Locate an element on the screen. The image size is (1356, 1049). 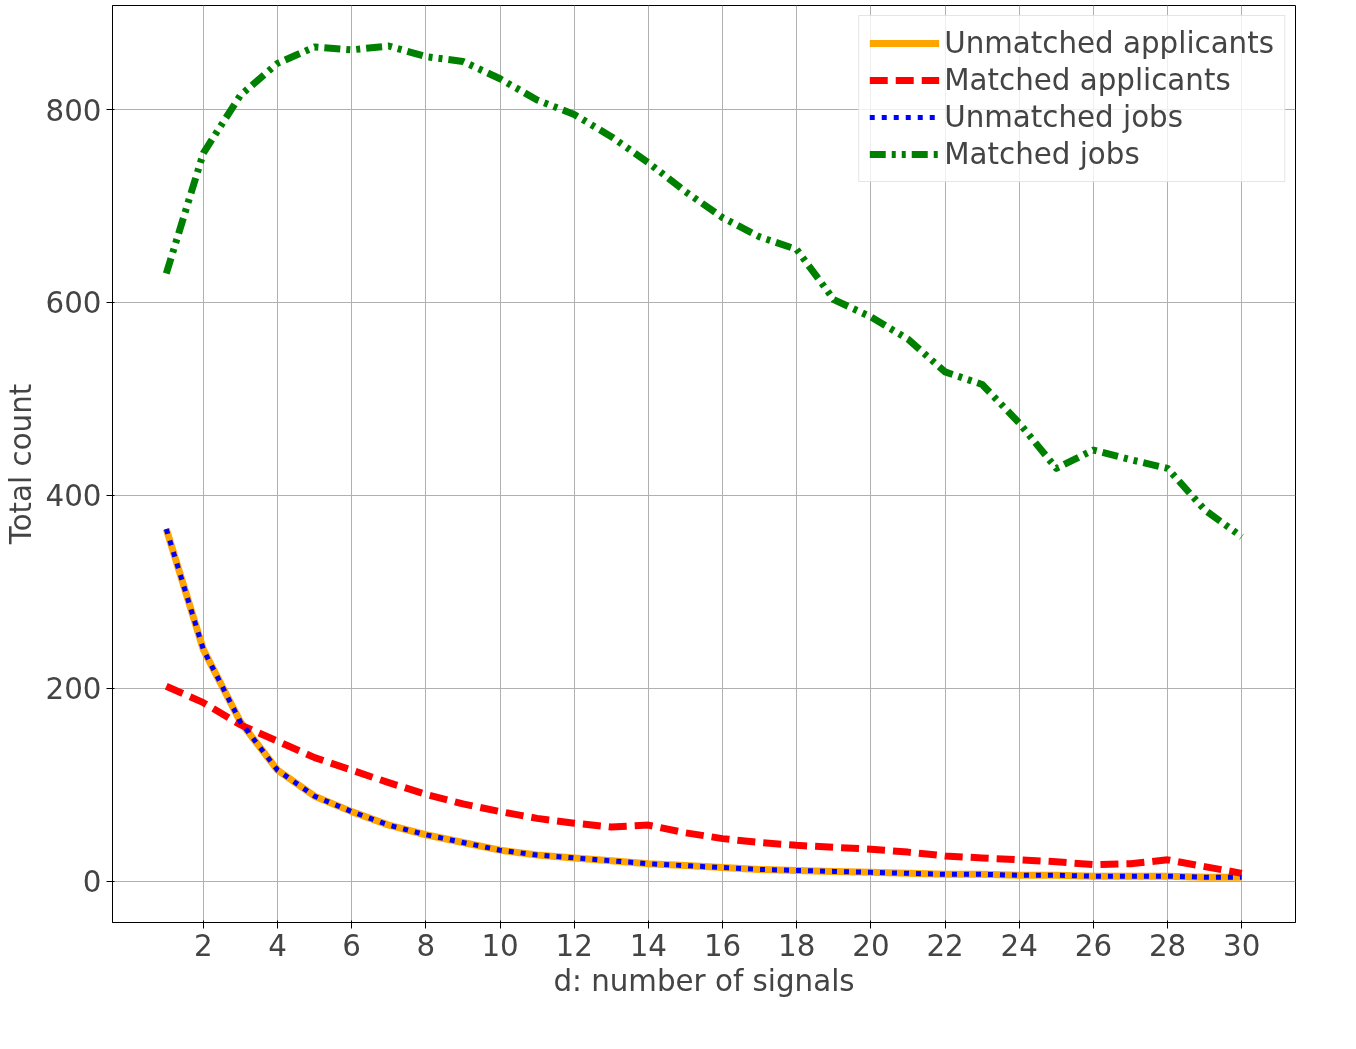
x-tick-label: 10 is located at coordinates (500, 945).